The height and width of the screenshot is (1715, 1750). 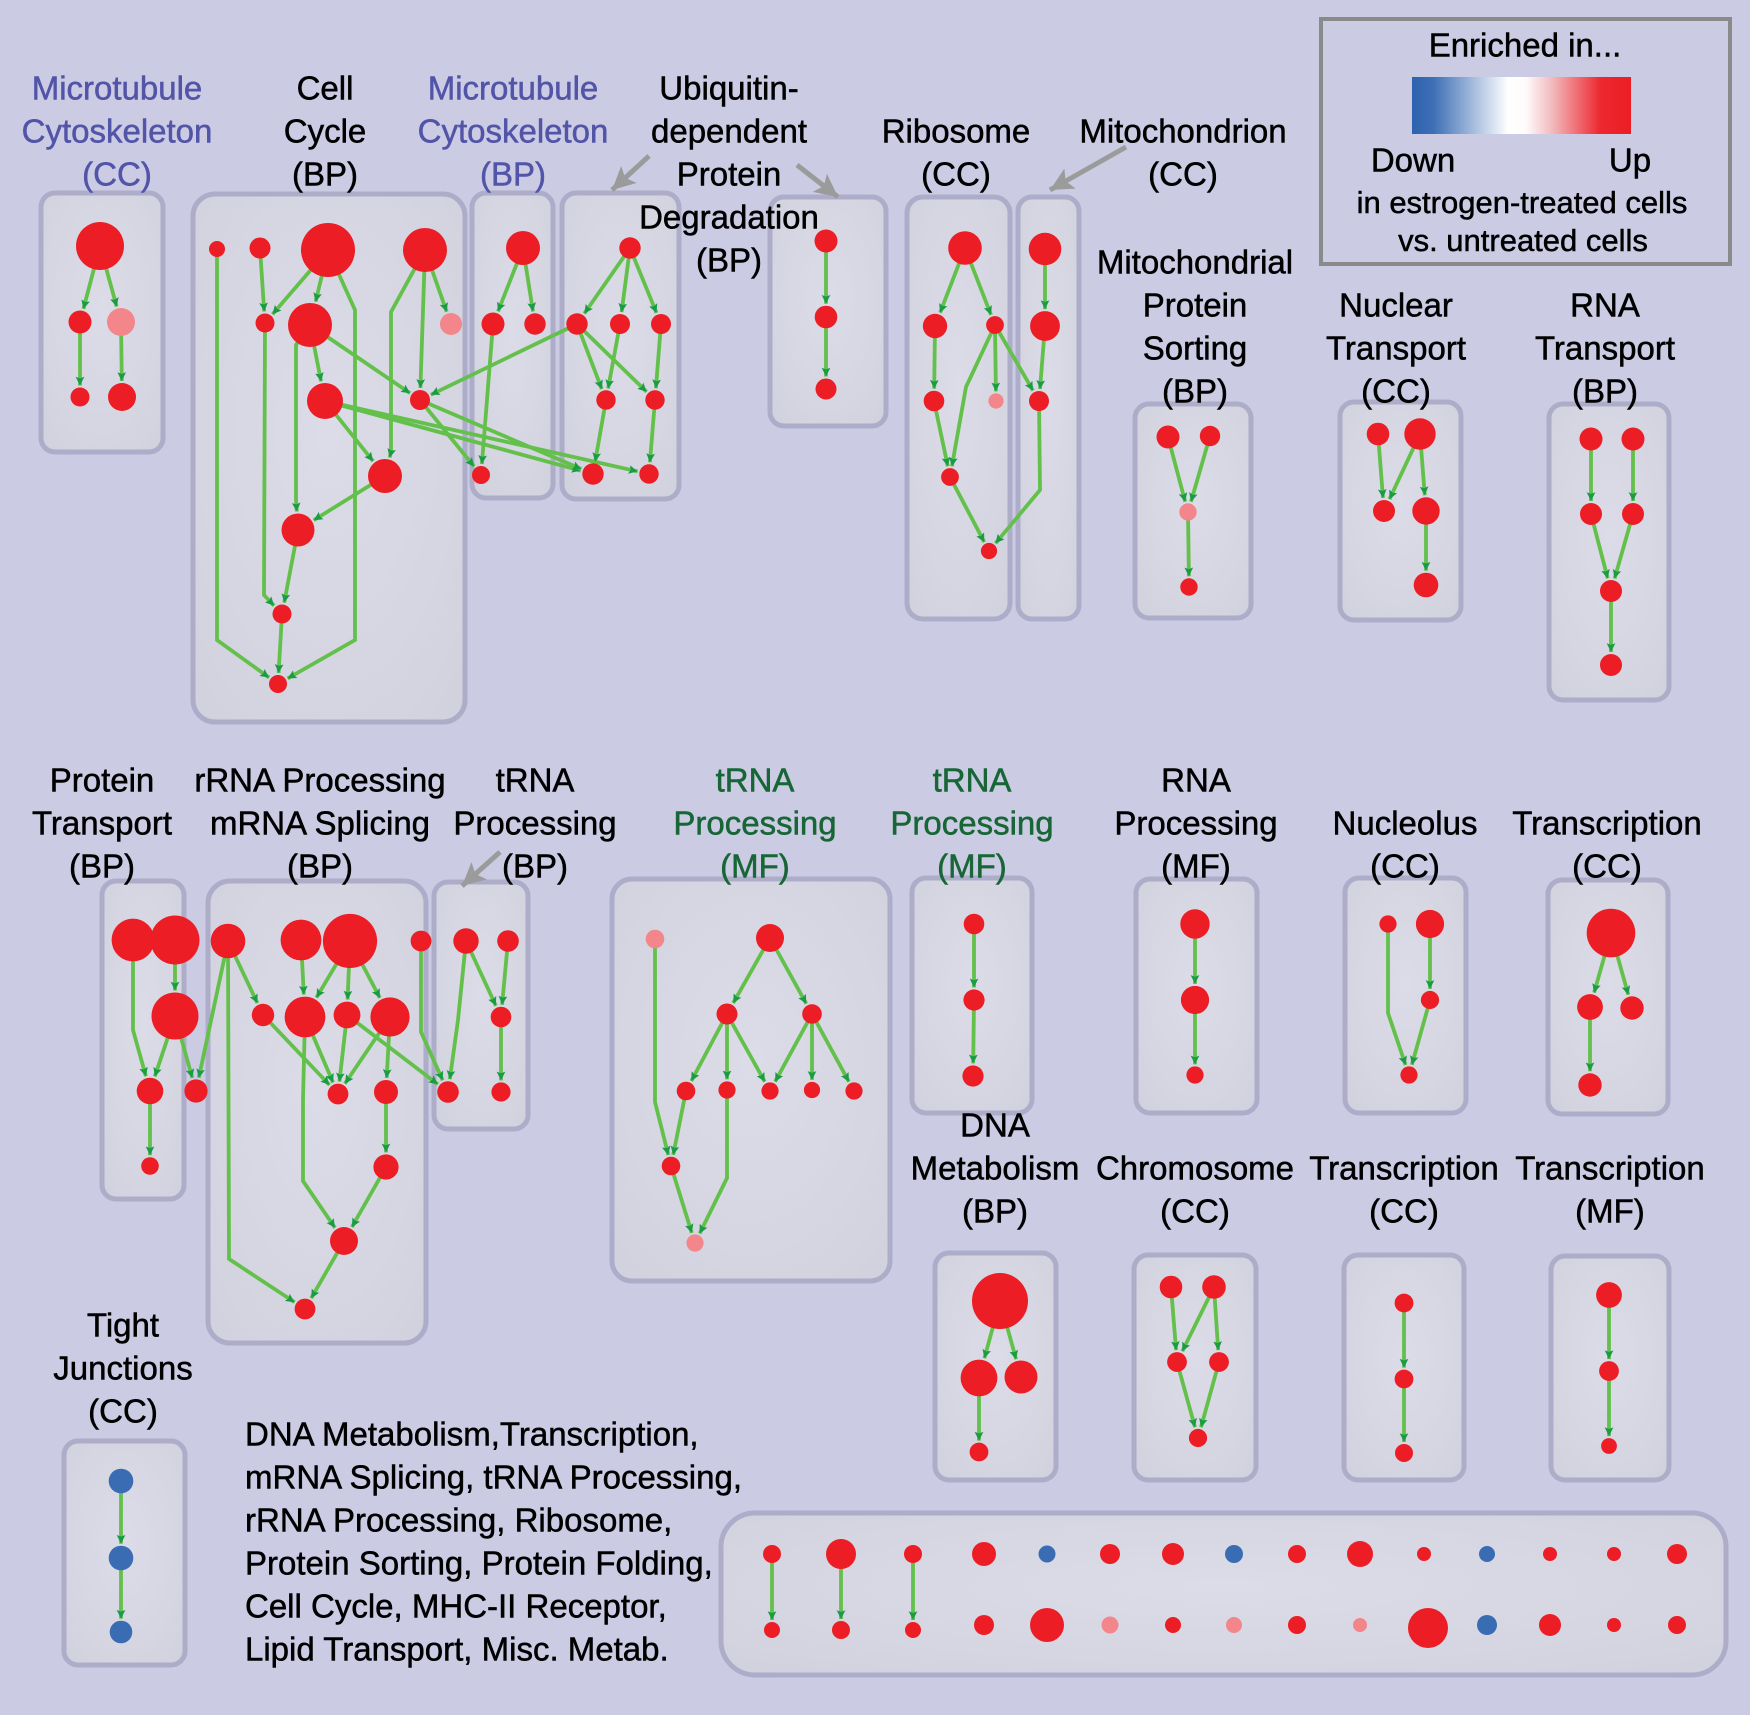 What do you see at coordinates (479, 1563) in the screenshot?
I see `svg-text:Protein Sorting, Protein Foldi: Protein Sorting, Protein Folding,` at bounding box center [479, 1563].